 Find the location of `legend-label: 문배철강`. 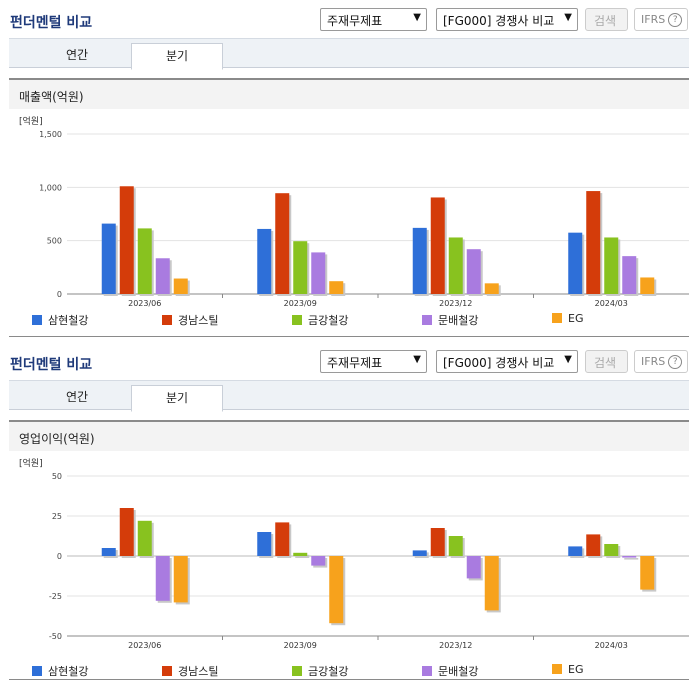

legend-label: 문배철강 is located at coordinates (458, 671).